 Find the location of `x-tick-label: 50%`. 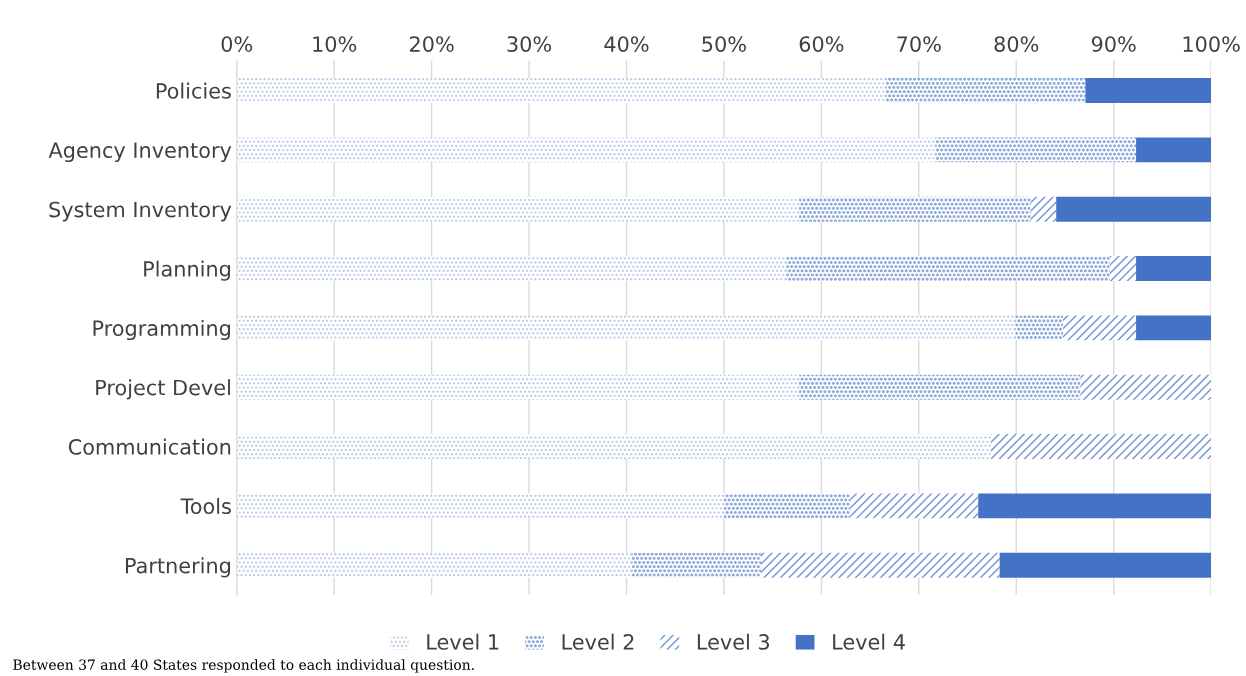

x-tick-label: 50% is located at coordinates (724, 44).